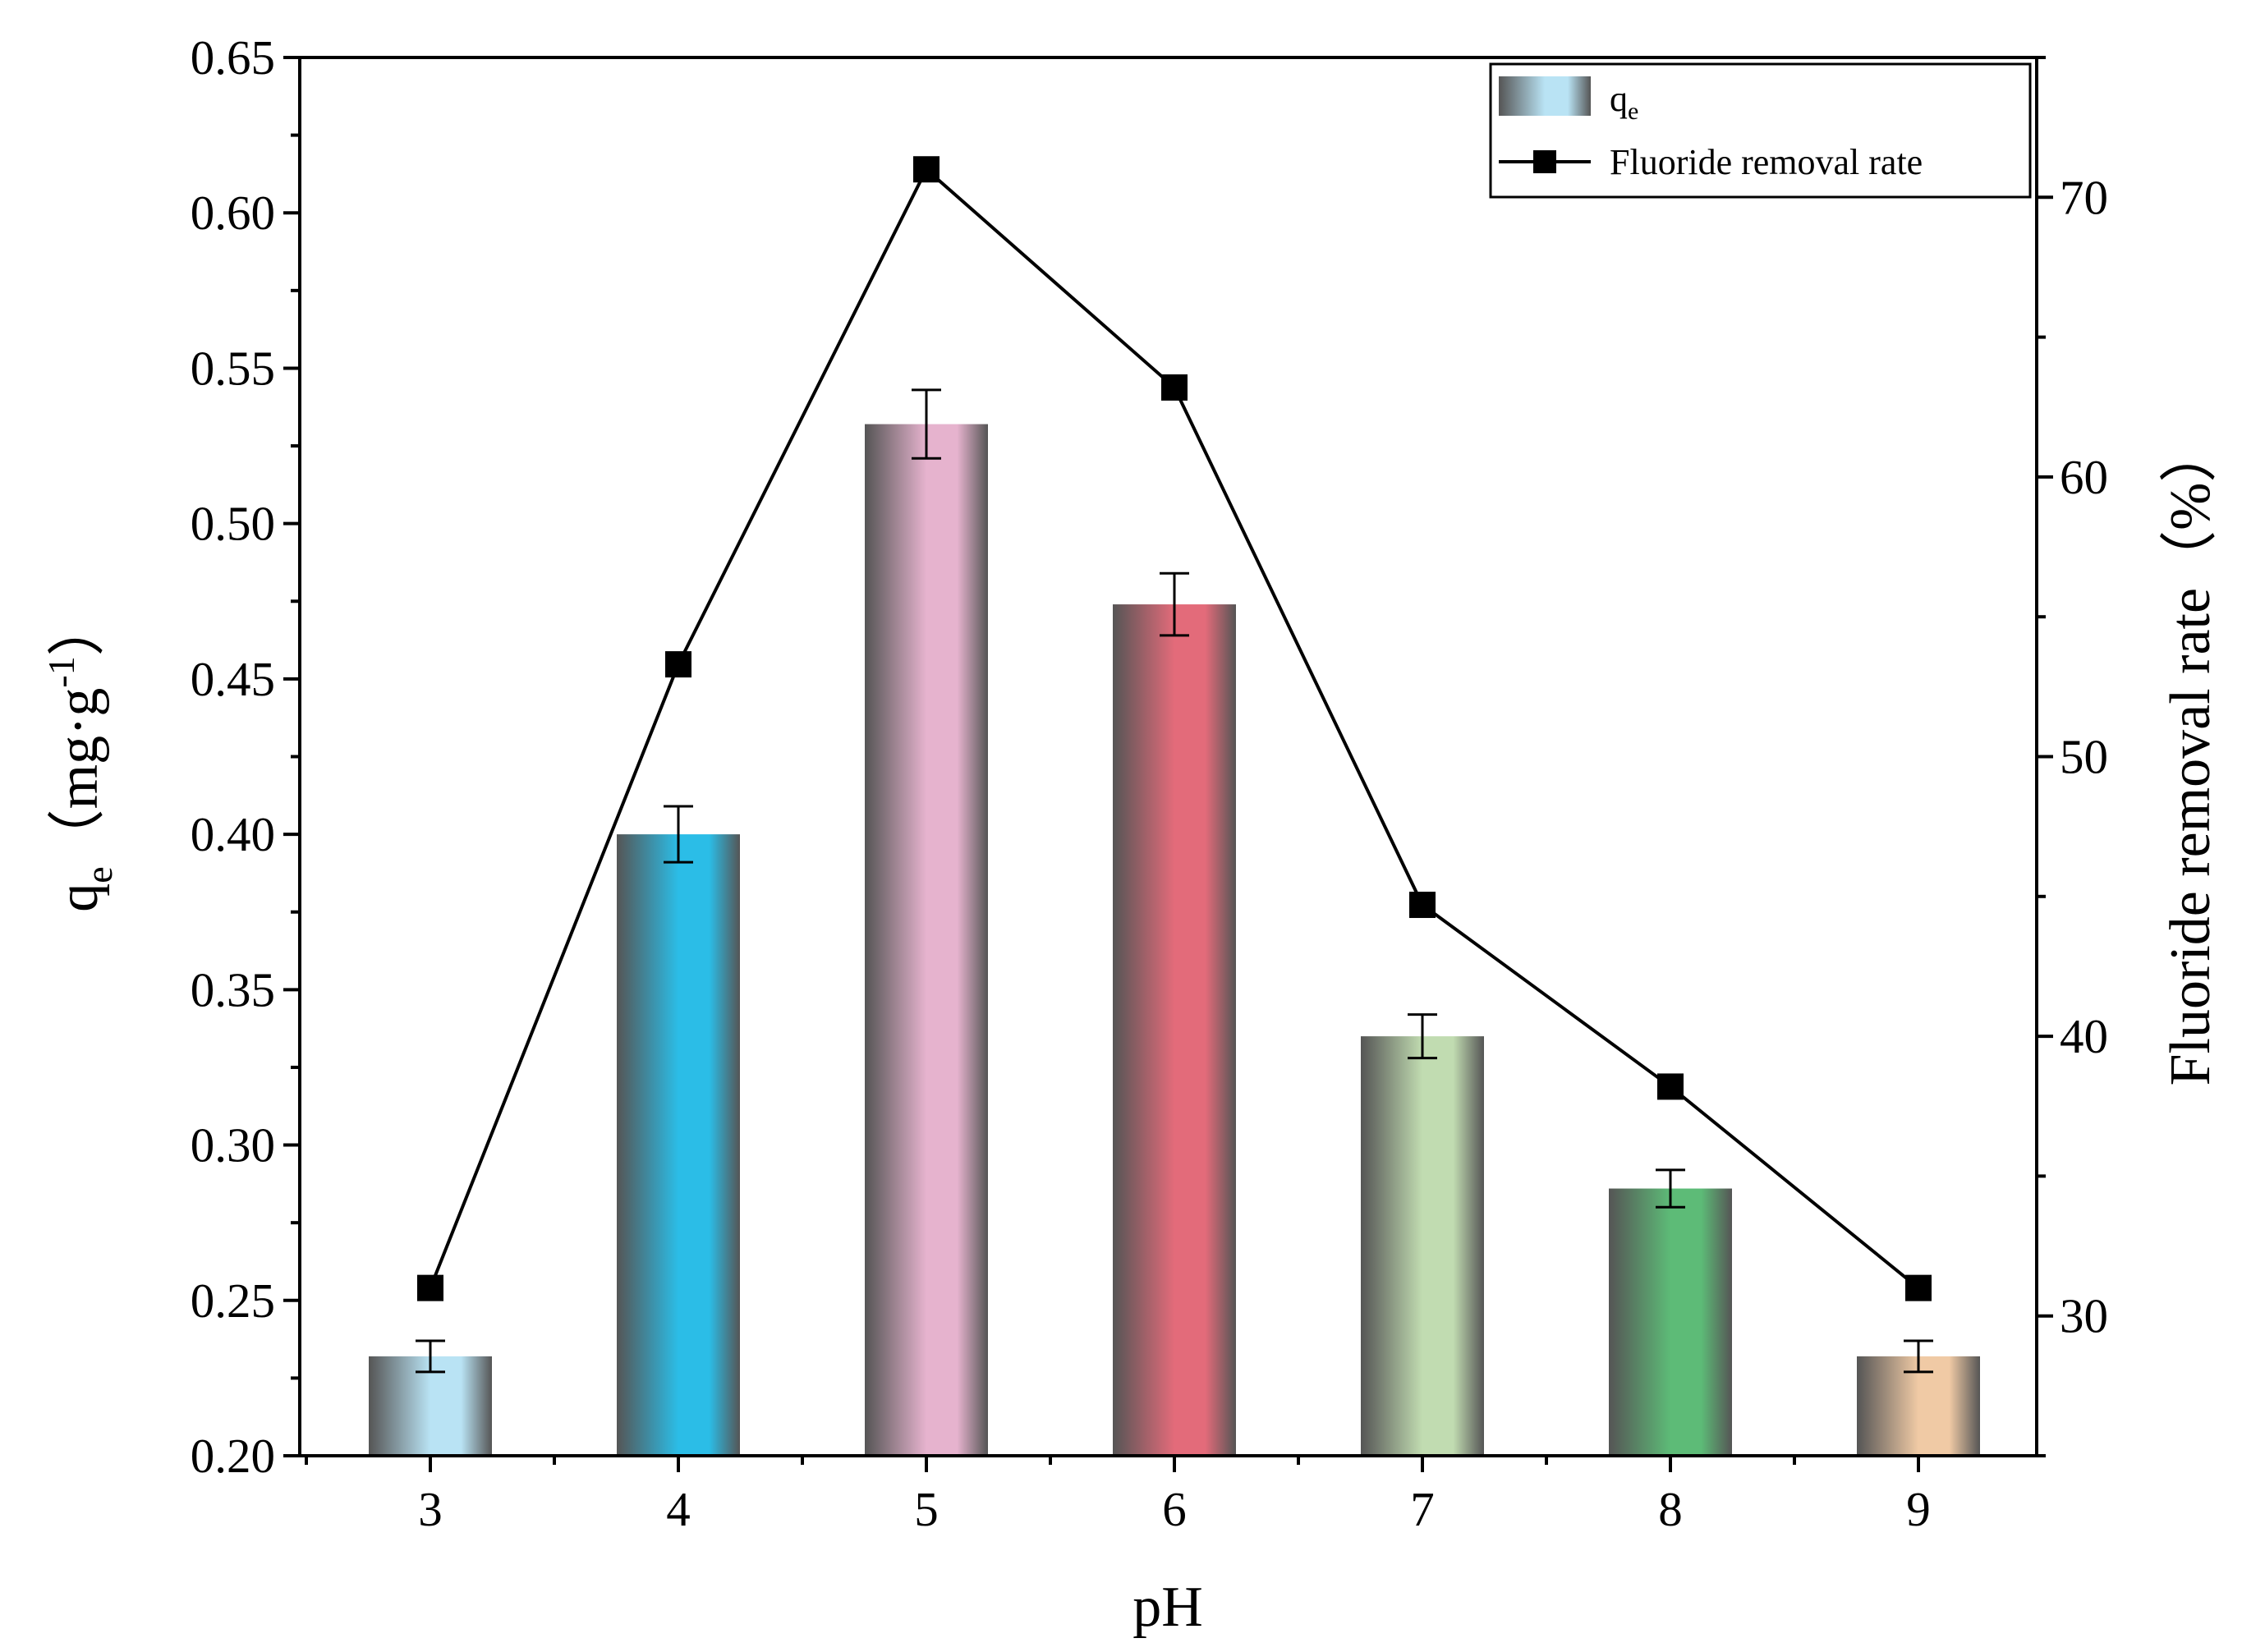 The image size is (2242, 1652). Describe the element at coordinates (233, 989) in the screenshot. I see `y-tick-label: 0.35` at that location.